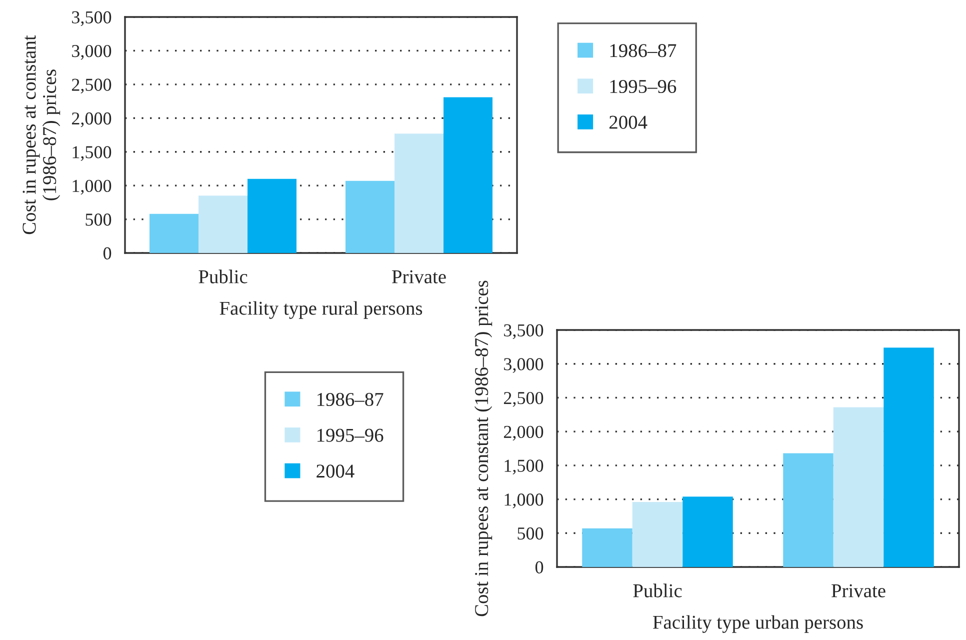 This screenshot has width=966, height=640. What do you see at coordinates (757, 624) in the screenshot?
I see `x-axis-title: Facility type urban persons` at bounding box center [757, 624].